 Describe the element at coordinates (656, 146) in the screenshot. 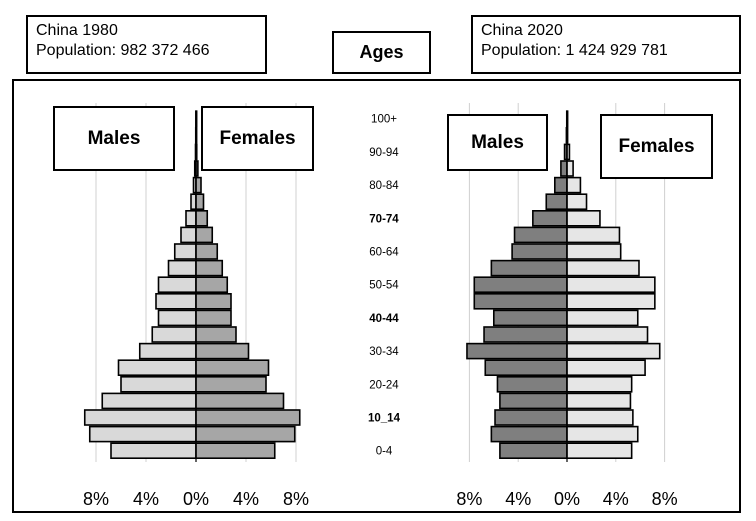

I see `females-label-2020: Females` at that location.